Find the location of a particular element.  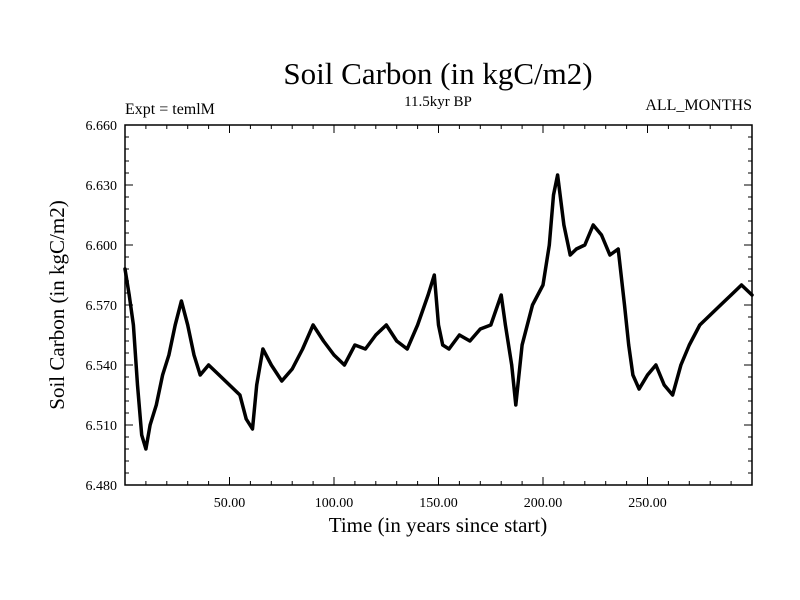

x-axis-label: Time (in years since start) is located at coordinates (438, 525).